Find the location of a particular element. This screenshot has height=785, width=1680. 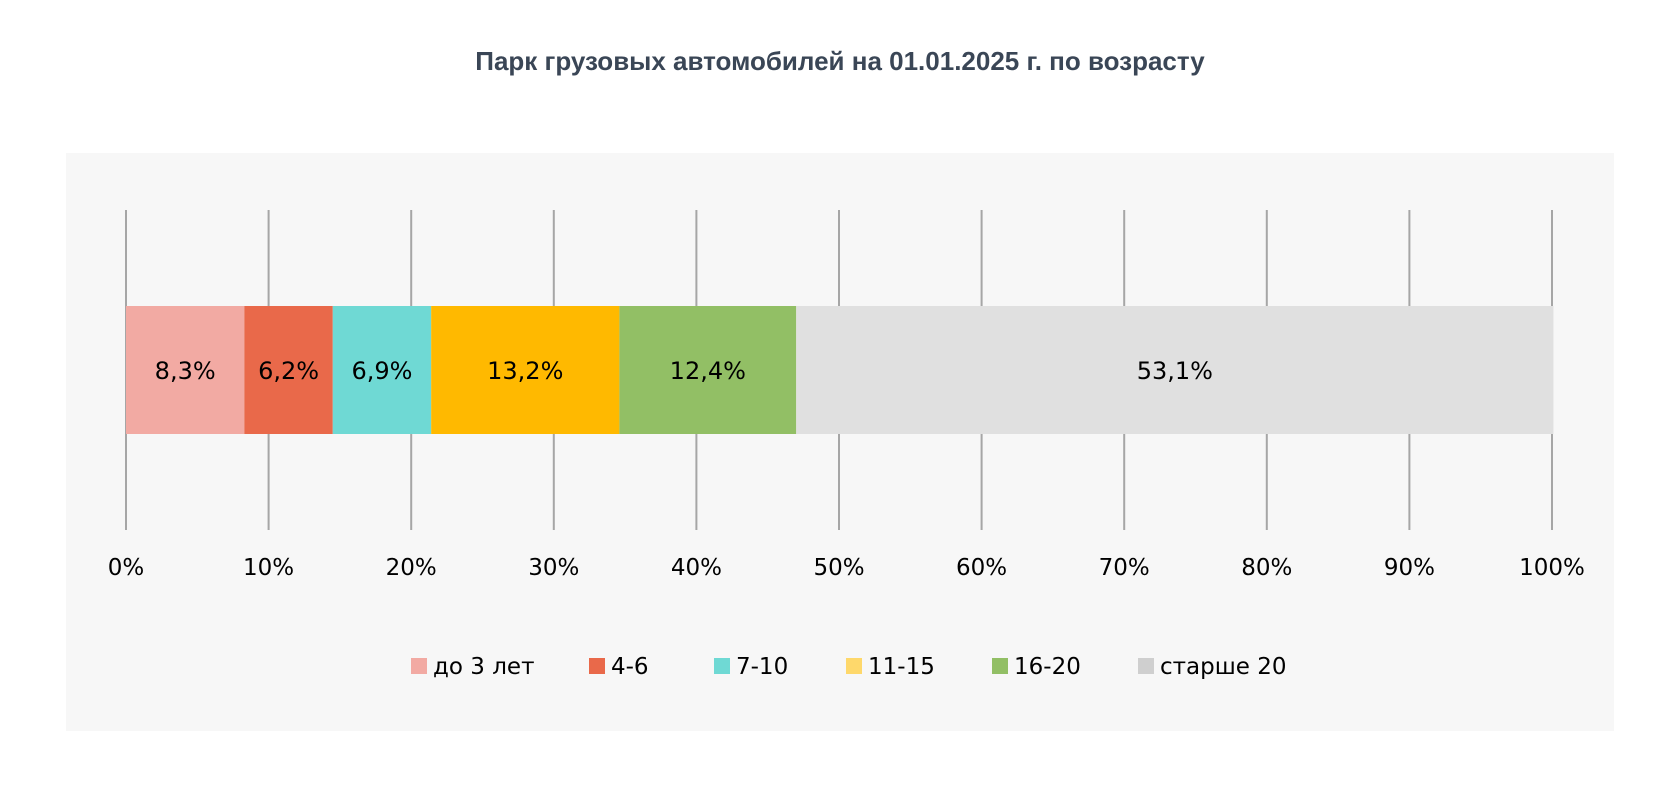

data-label: 8,3% is located at coordinates (185, 371).